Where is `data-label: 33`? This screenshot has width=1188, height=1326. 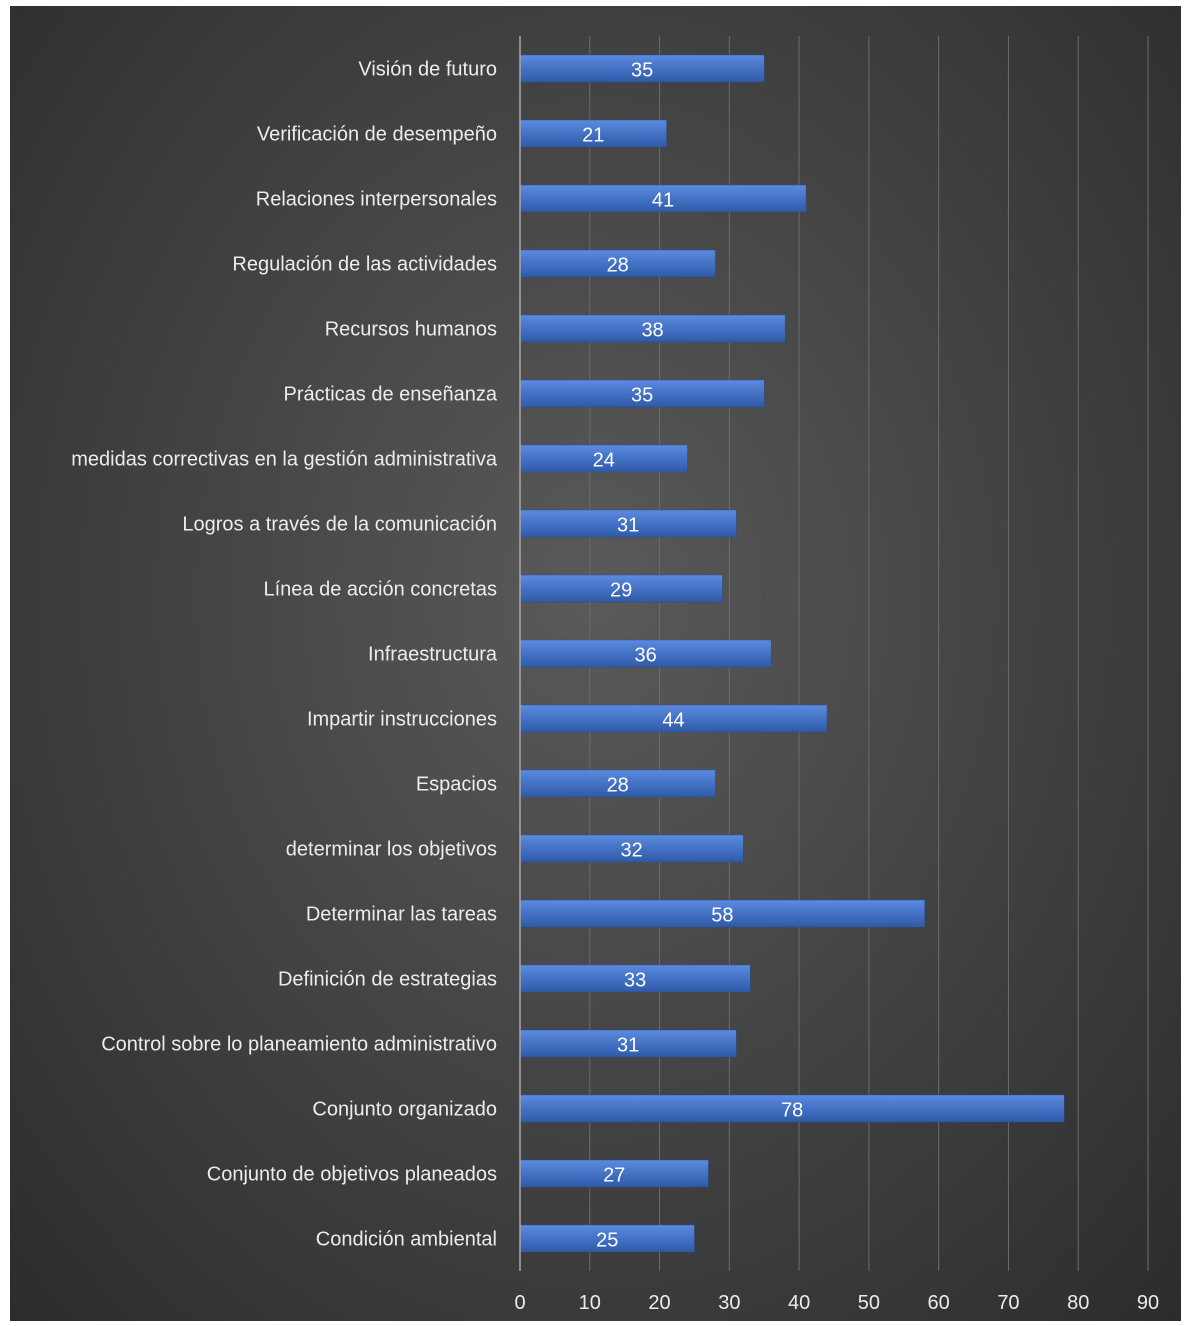
data-label: 33 is located at coordinates (635, 981).